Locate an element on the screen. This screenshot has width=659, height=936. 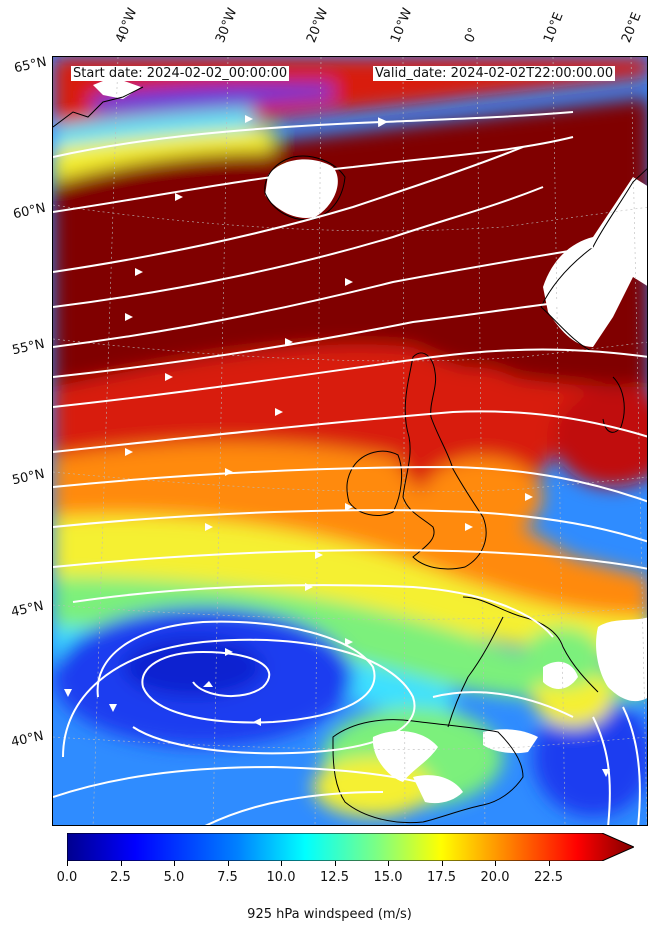
lat-label-40n: 40°N is located at coordinates (27, 739).